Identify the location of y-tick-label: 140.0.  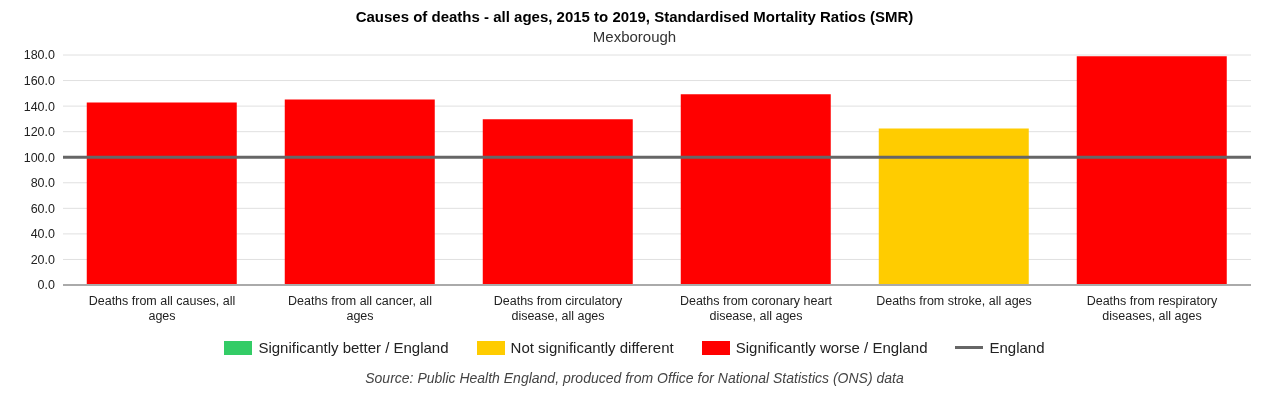
(39, 106).